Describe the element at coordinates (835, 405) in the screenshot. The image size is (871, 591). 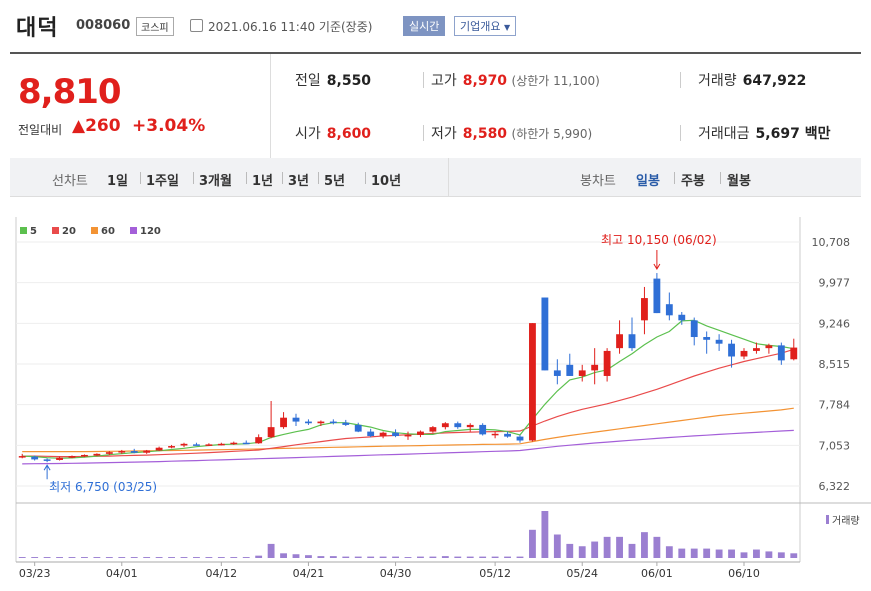
I see `y-tick-label: 7,784` at that location.